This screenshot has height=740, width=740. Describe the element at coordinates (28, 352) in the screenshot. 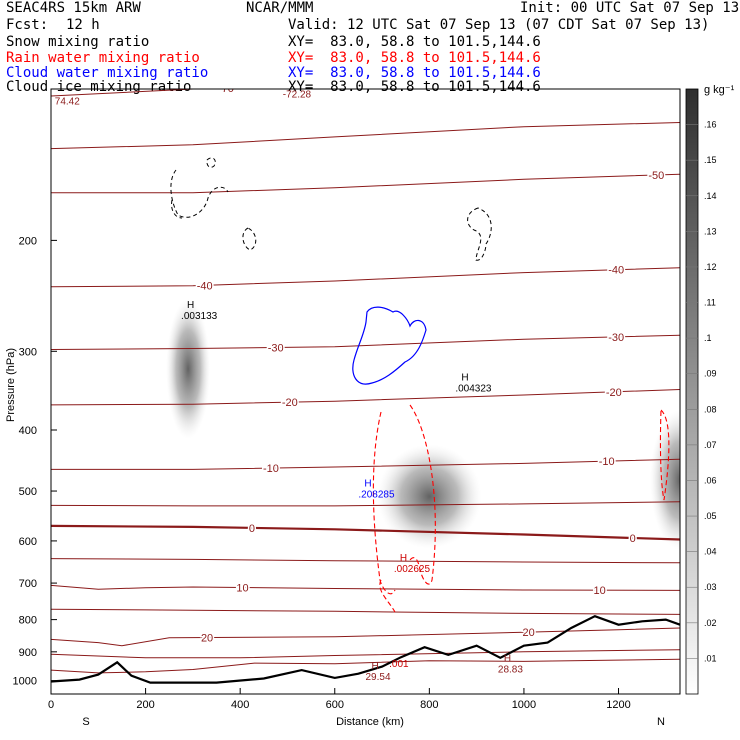

I see `y-tick-label: 300` at that location.